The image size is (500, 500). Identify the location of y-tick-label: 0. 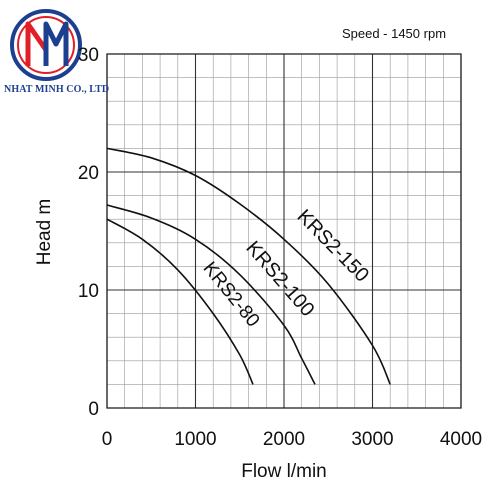
(93, 409).